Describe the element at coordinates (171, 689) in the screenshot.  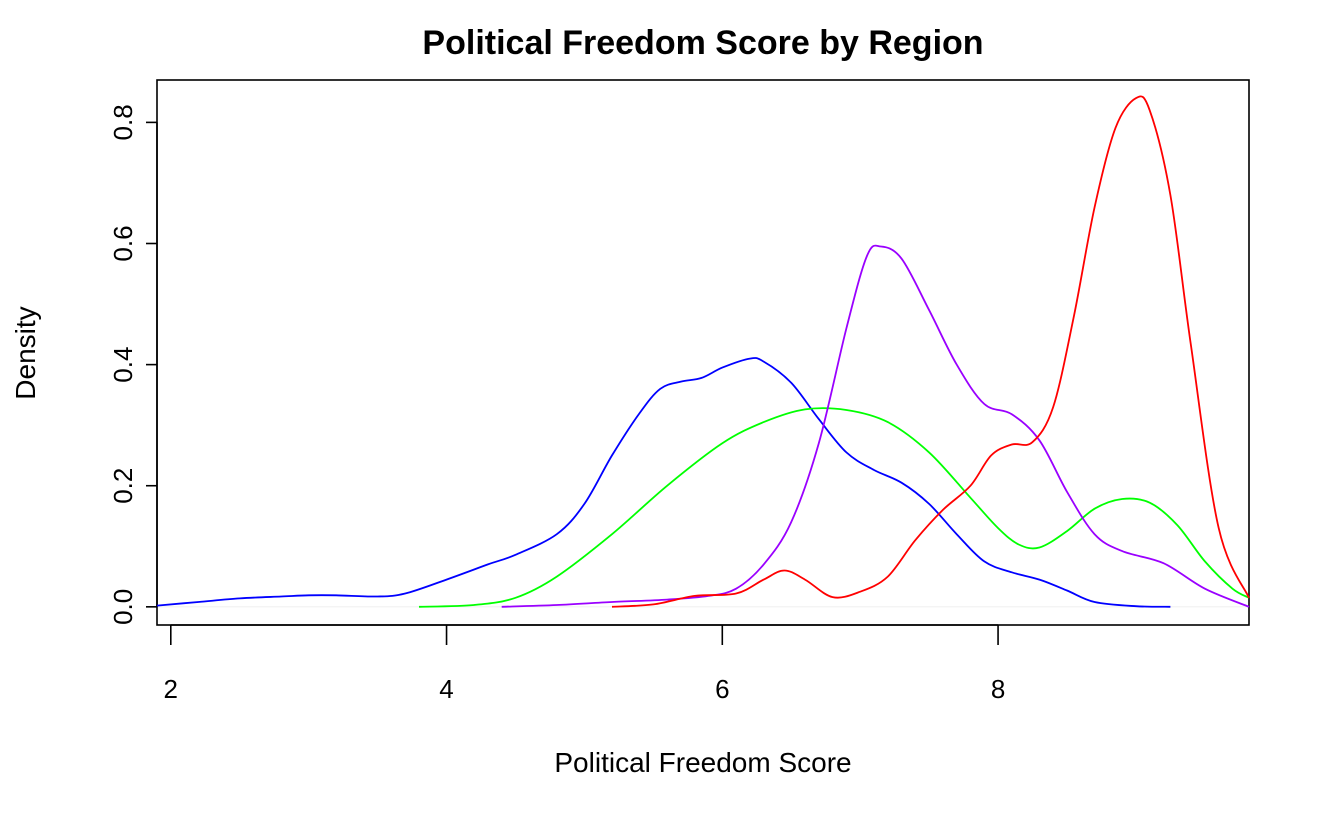
I see `x-tick-label: 2` at that location.